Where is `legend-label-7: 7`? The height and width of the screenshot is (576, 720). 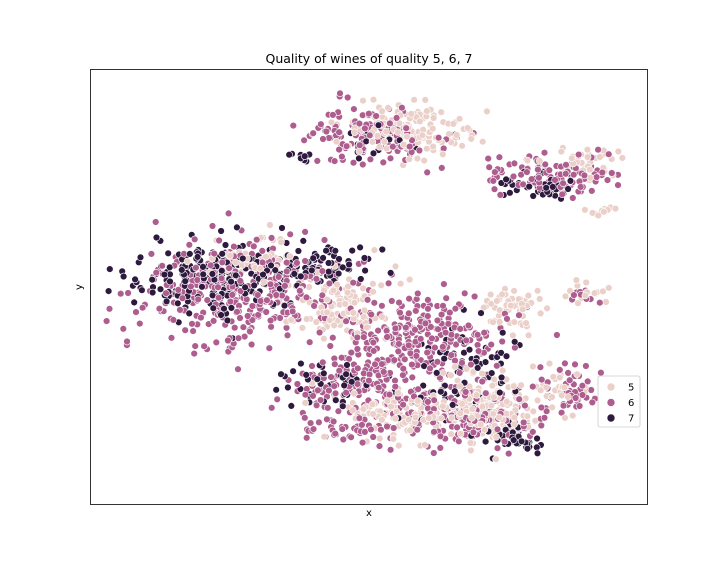
legend-label-7: 7 is located at coordinates (631, 419).